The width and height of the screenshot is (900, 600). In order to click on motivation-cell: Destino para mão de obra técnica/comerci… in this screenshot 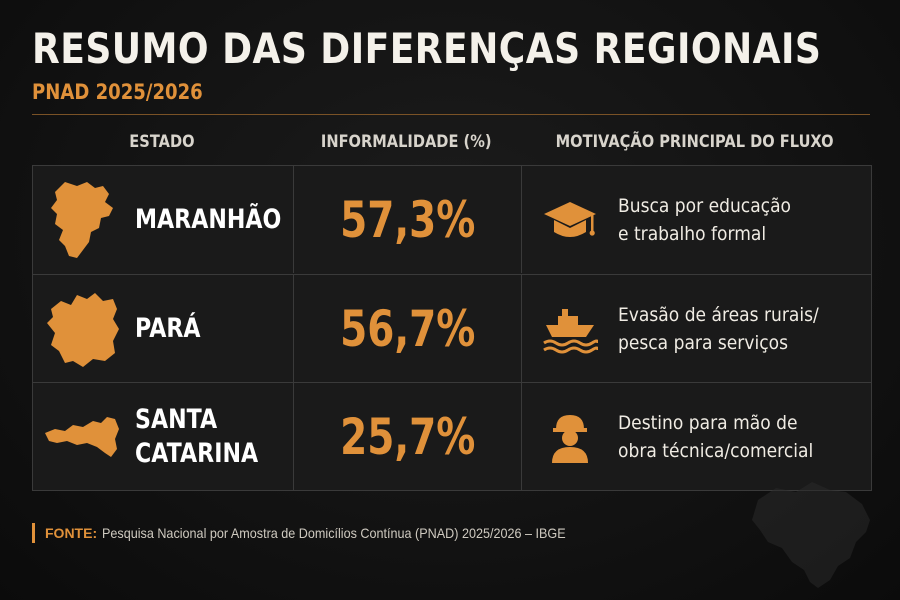, I will do `click(696, 436)`.